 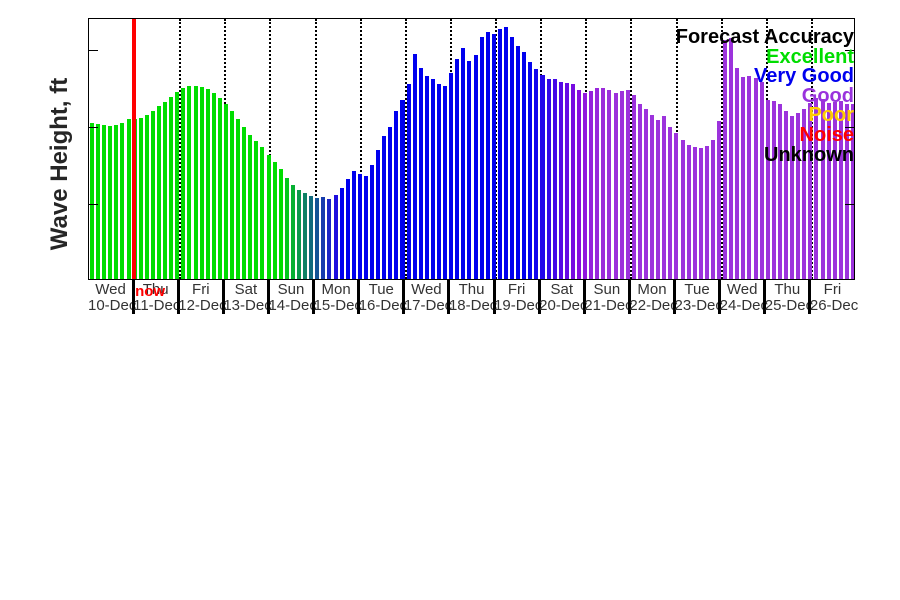 What do you see at coordinates (292, 305) in the screenshot?
I see `day-date: 14-Dec` at bounding box center [292, 305].